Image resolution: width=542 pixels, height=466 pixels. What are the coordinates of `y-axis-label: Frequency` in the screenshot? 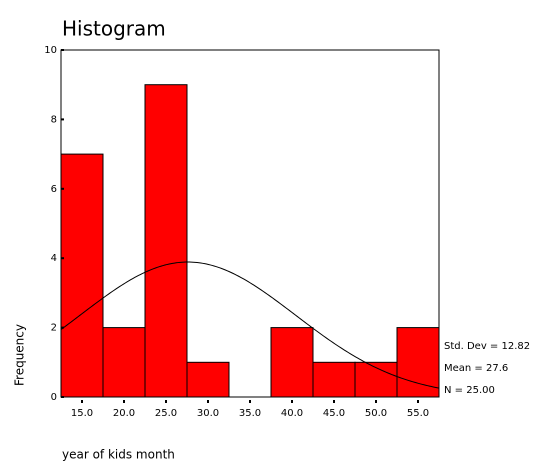 It's located at (20, 355).